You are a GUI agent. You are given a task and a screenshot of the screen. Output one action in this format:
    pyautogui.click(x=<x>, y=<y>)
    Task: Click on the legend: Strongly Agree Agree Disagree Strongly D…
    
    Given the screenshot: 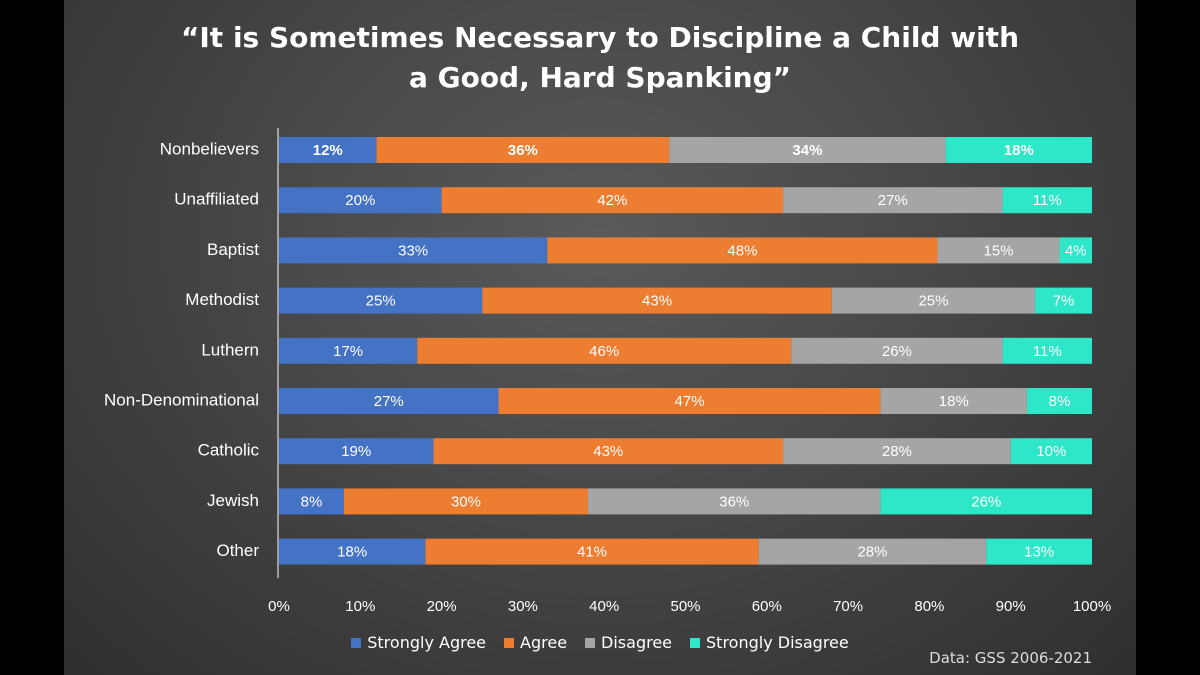 What is the action you would take?
    pyautogui.click(x=600, y=642)
    